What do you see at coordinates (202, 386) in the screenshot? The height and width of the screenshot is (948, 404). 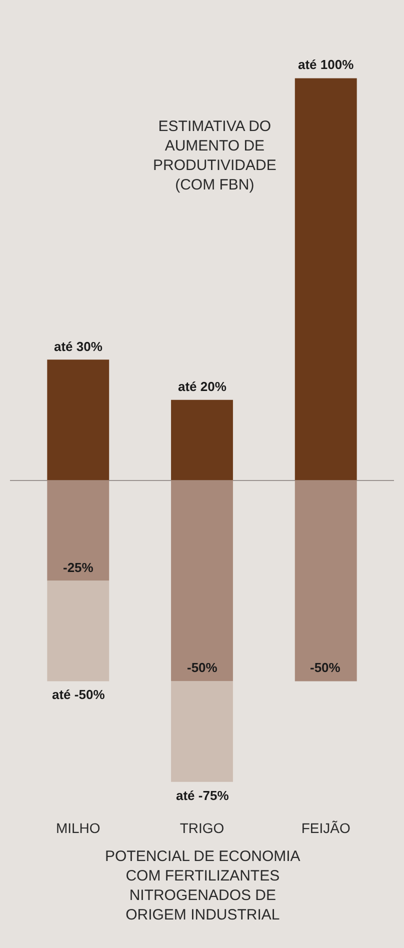 I see `data-label: até 20%` at bounding box center [202, 386].